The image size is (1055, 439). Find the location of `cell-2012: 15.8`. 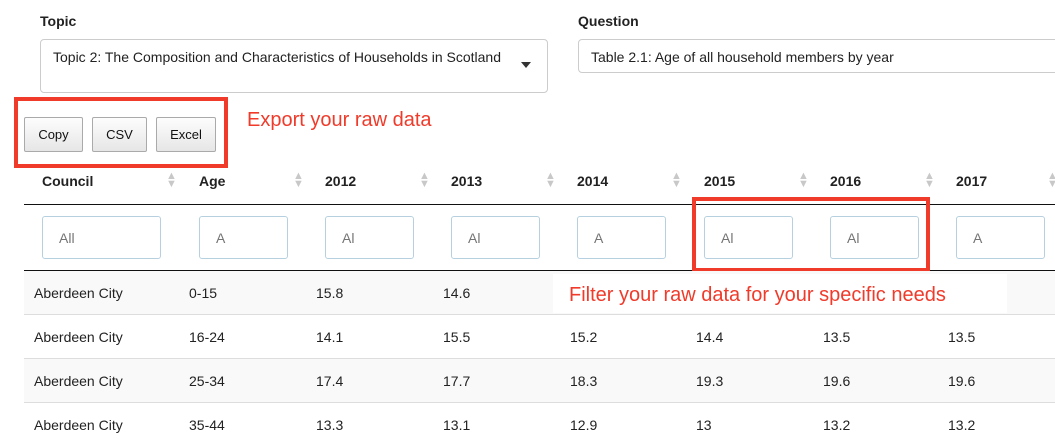

cell-2012: 15.8 is located at coordinates (330, 293).